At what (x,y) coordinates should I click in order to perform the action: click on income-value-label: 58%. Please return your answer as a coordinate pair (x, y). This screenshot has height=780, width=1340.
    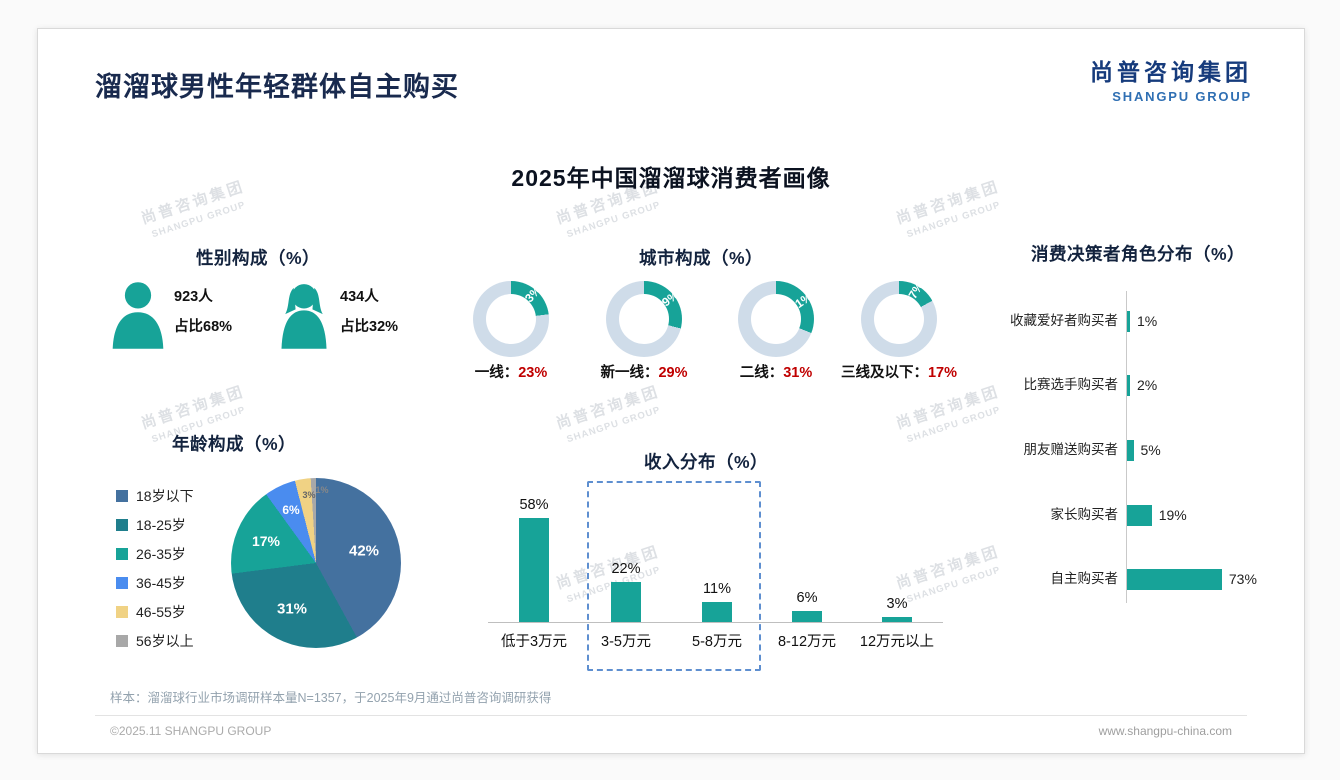
    Looking at the image, I should click on (534, 504).